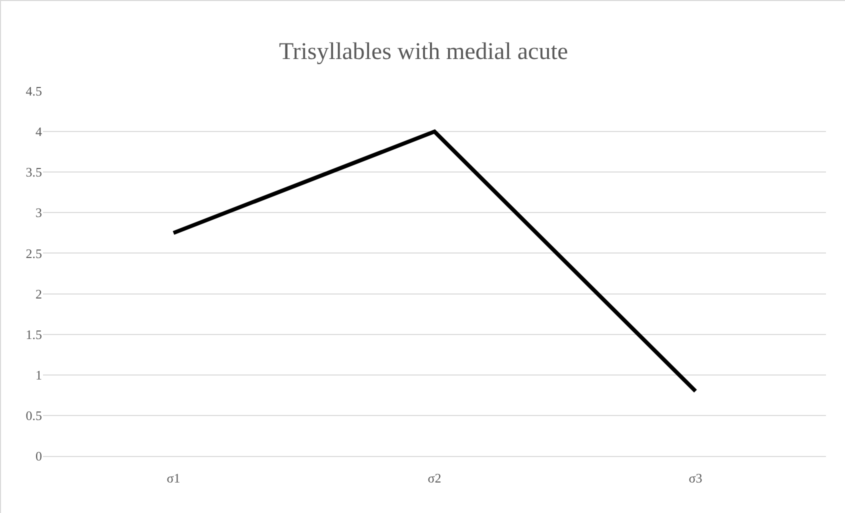  What do you see at coordinates (34, 334) in the screenshot?
I see `y-tick-label: 1.5` at bounding box center [34, 334].